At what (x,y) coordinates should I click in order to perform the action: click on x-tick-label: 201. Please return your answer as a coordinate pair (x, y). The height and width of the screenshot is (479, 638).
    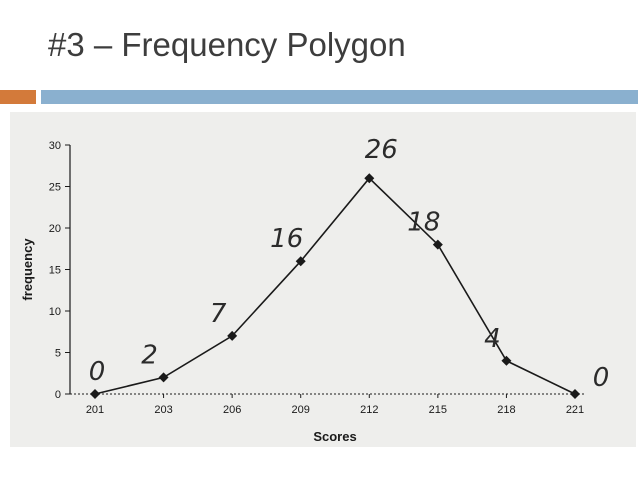
    Looking at the image, I should click on (95, 410).